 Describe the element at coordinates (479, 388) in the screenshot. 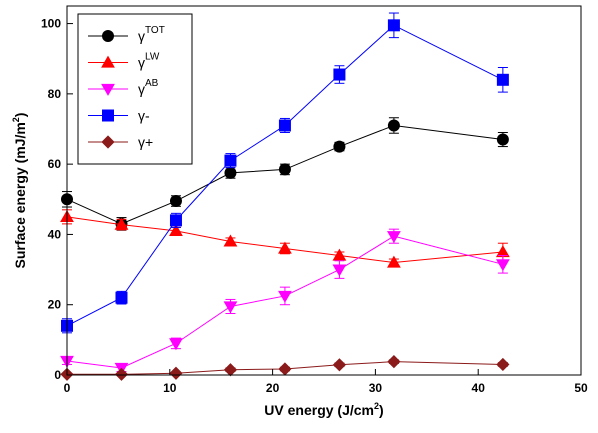

I see `x-tick-label: 40` at that location.